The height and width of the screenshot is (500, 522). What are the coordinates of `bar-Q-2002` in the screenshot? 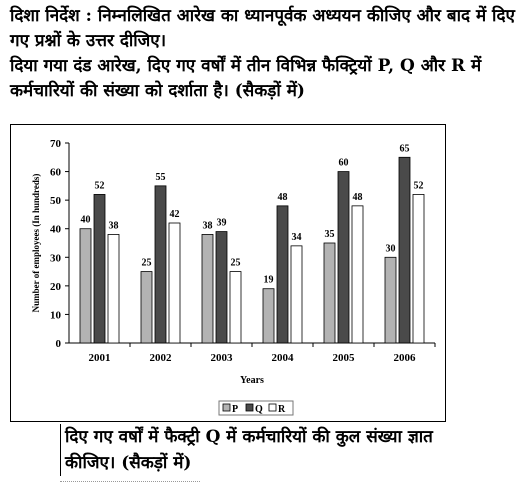 It's located at (160, 264).